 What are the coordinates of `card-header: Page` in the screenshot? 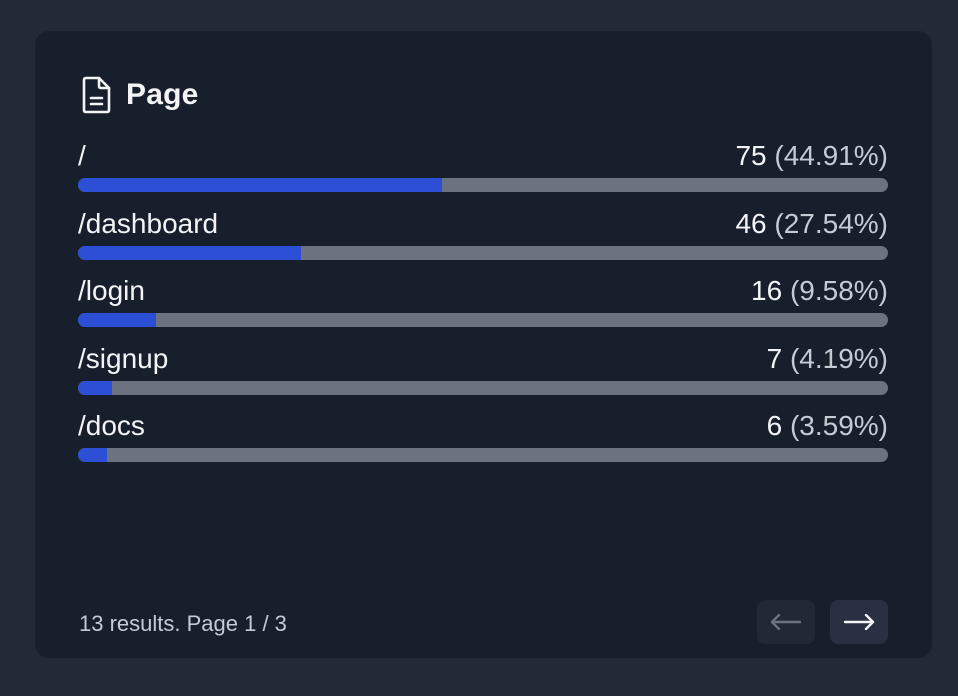 It's located at (139, 95).